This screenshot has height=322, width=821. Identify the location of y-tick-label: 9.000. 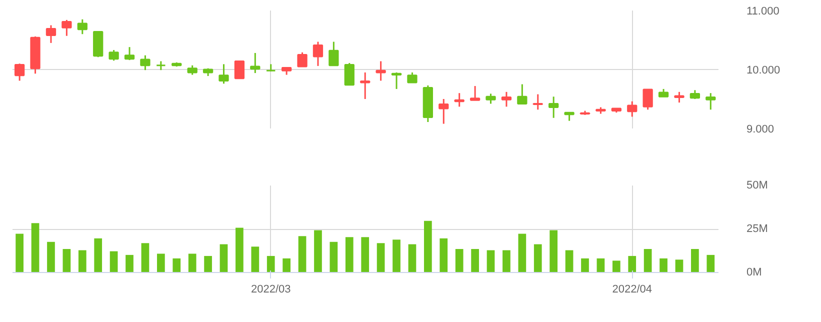
(760, 130).